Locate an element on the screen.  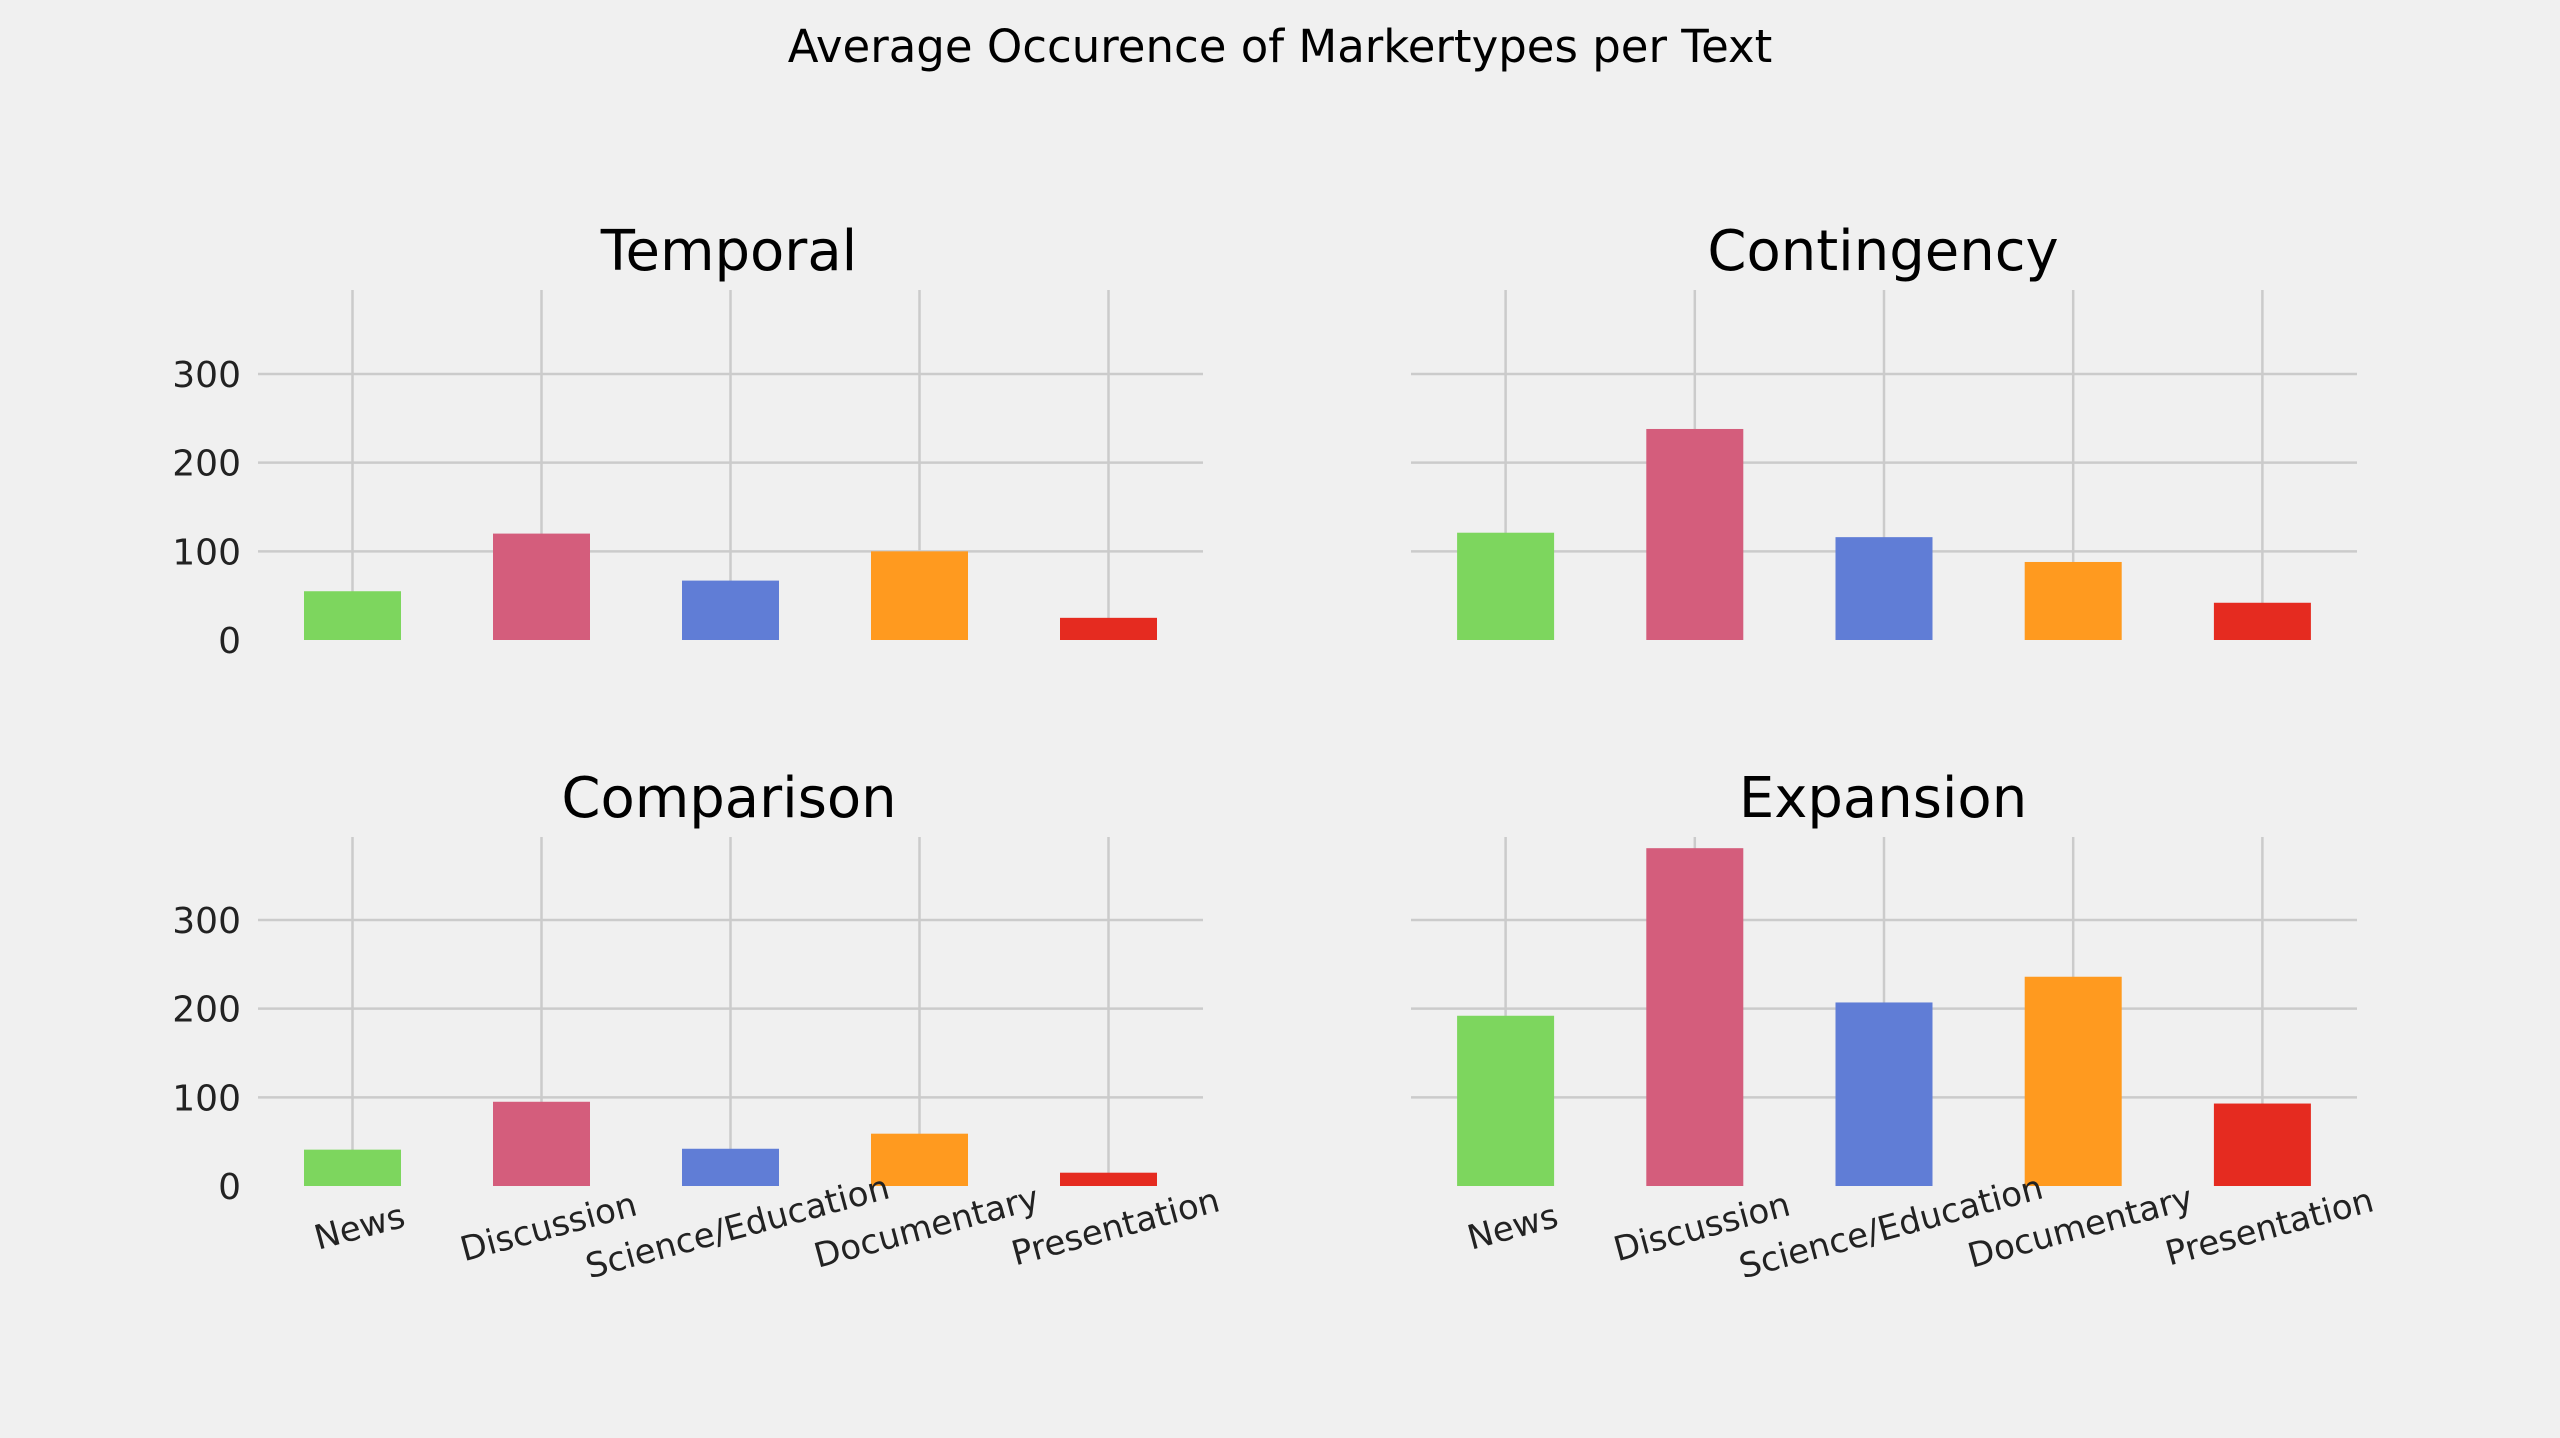
panel-title: Expansion is located at coordinates (1883, 798).